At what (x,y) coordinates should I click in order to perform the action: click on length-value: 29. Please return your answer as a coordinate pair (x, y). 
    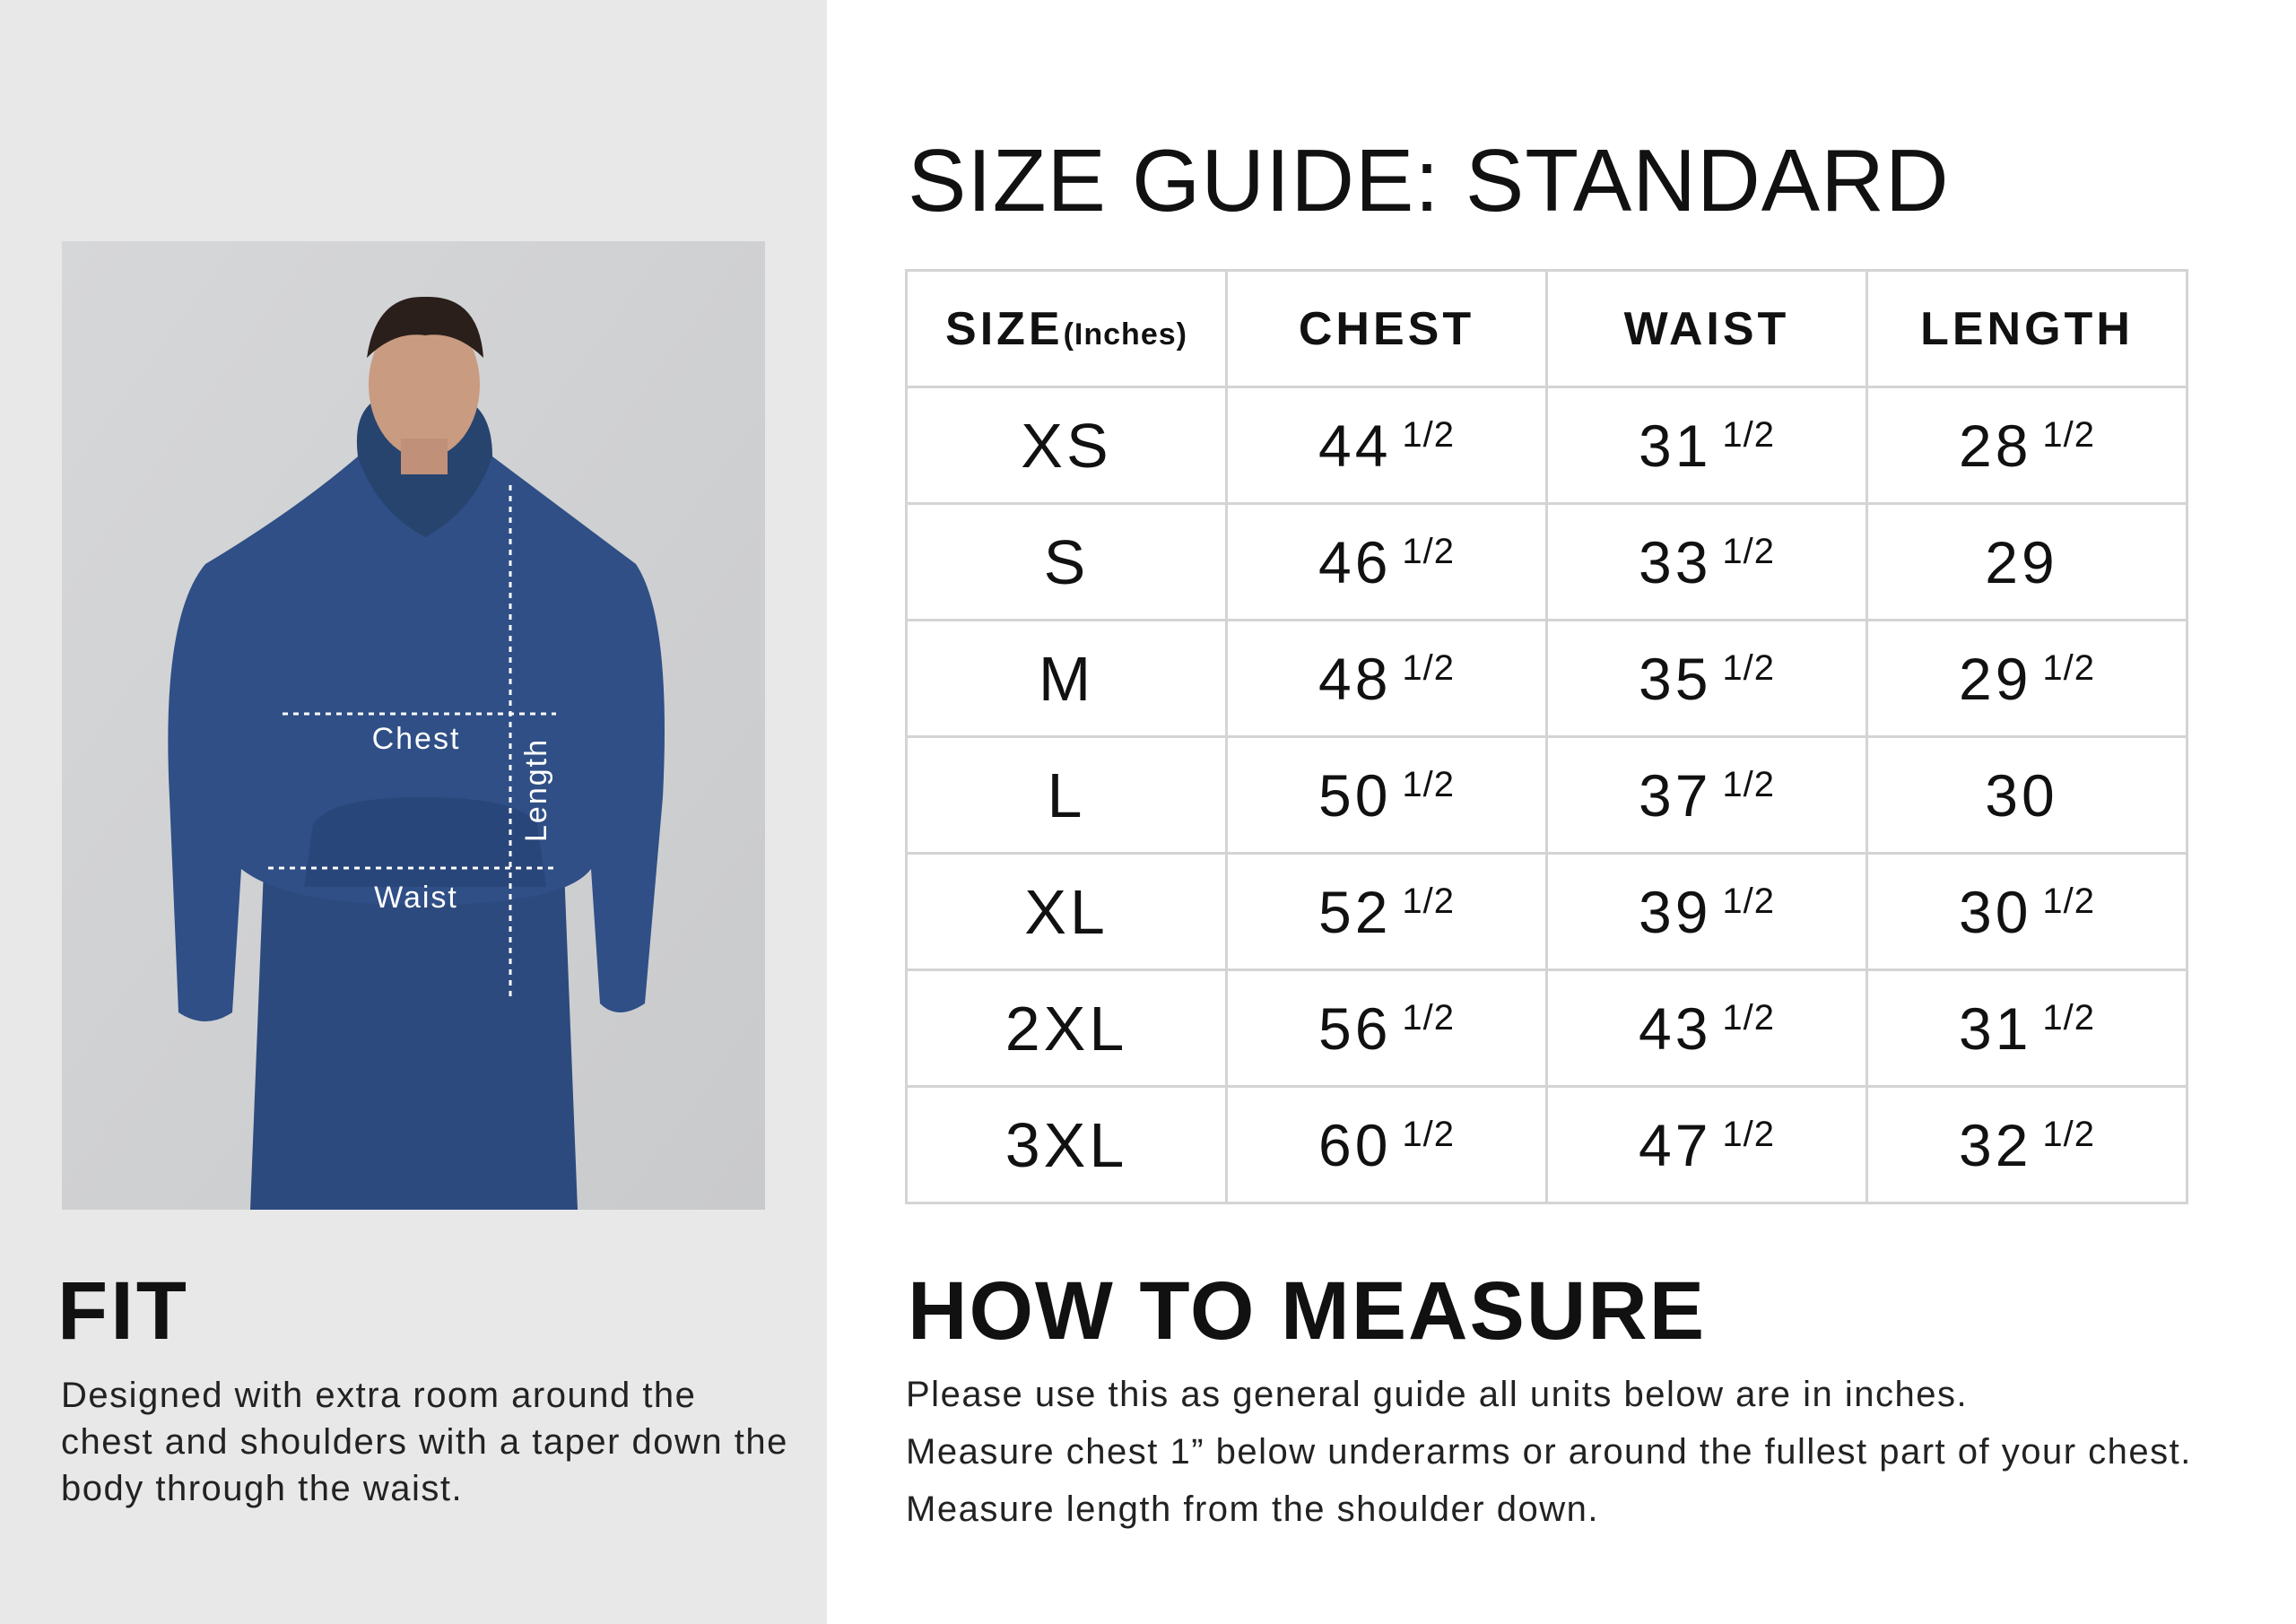
    Looking at the image, I should click on (2021, 561).